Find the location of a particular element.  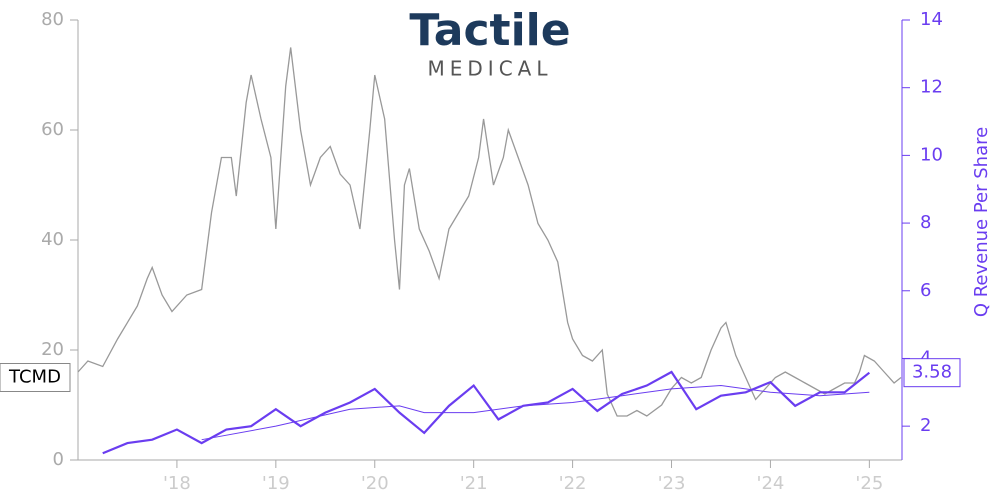

y-tick-label: 60 is located at coordinates (52, 129).